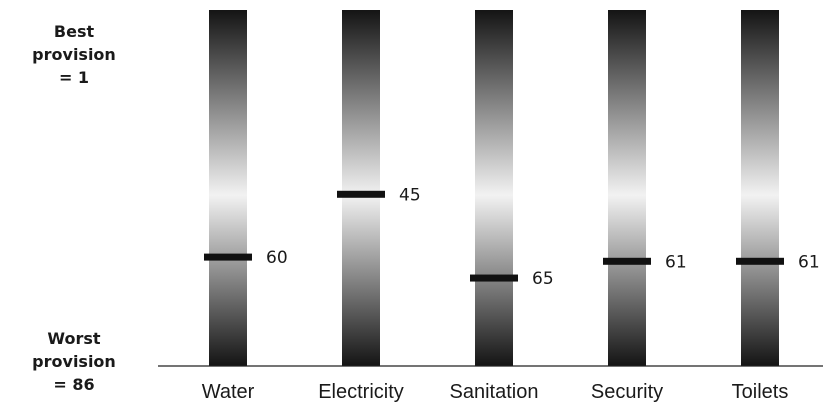  I want to click on bar-security, so click(627, 188).